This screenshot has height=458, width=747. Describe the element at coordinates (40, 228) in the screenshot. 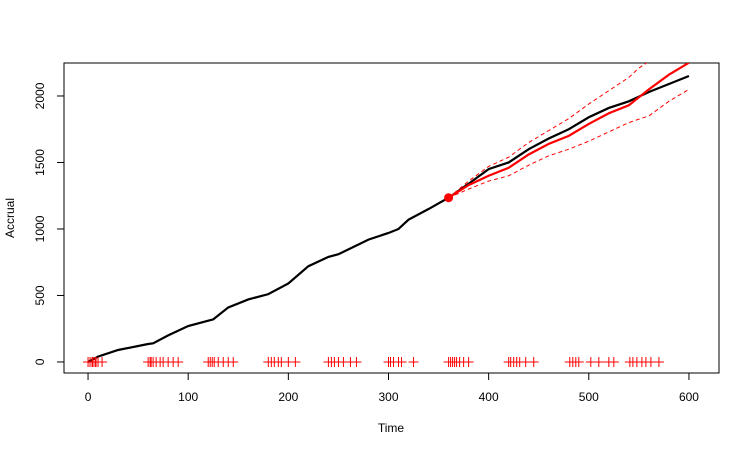

I see `y-tick-label: 1000` at that location.